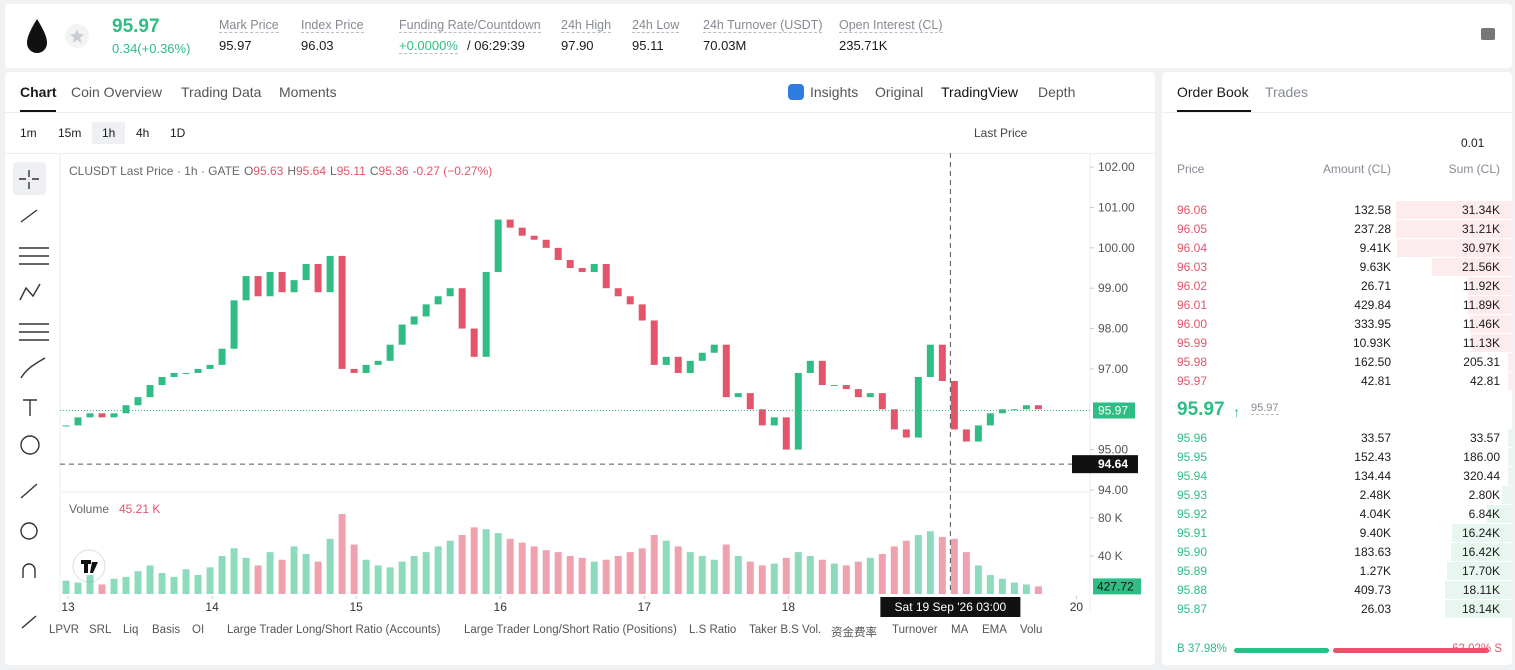  Describe the element at coordinates (221, 92) in the screenshot. I see `tab: Trading Data` at that location.